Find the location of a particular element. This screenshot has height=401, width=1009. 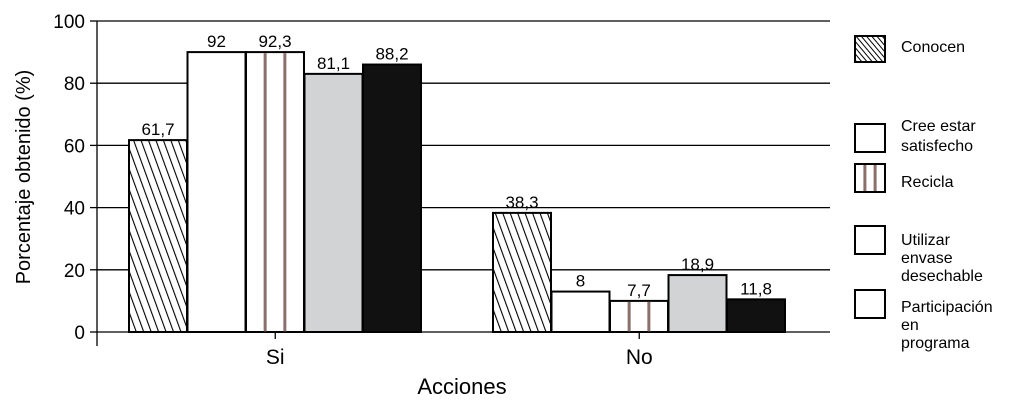

bar-value-label: 18,9 is located at coordinates (697, 264).